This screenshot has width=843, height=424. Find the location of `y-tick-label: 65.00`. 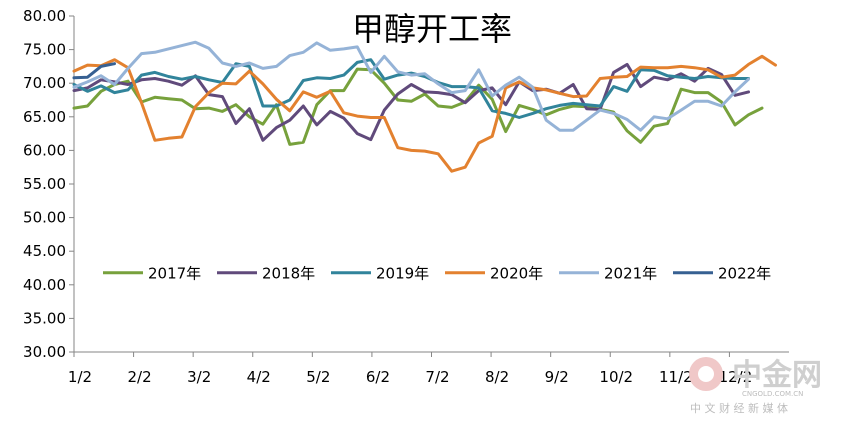

y-tick-label: 65.00 is located at coordinates (44, 117).